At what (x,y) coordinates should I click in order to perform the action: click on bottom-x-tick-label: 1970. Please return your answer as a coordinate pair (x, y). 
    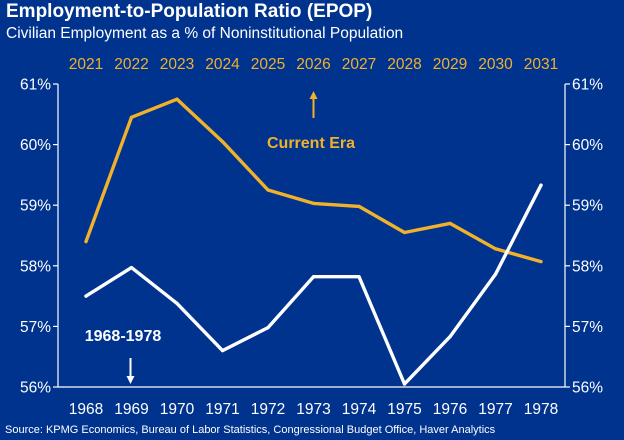
    Looking at the image, I should click on (177, 409).